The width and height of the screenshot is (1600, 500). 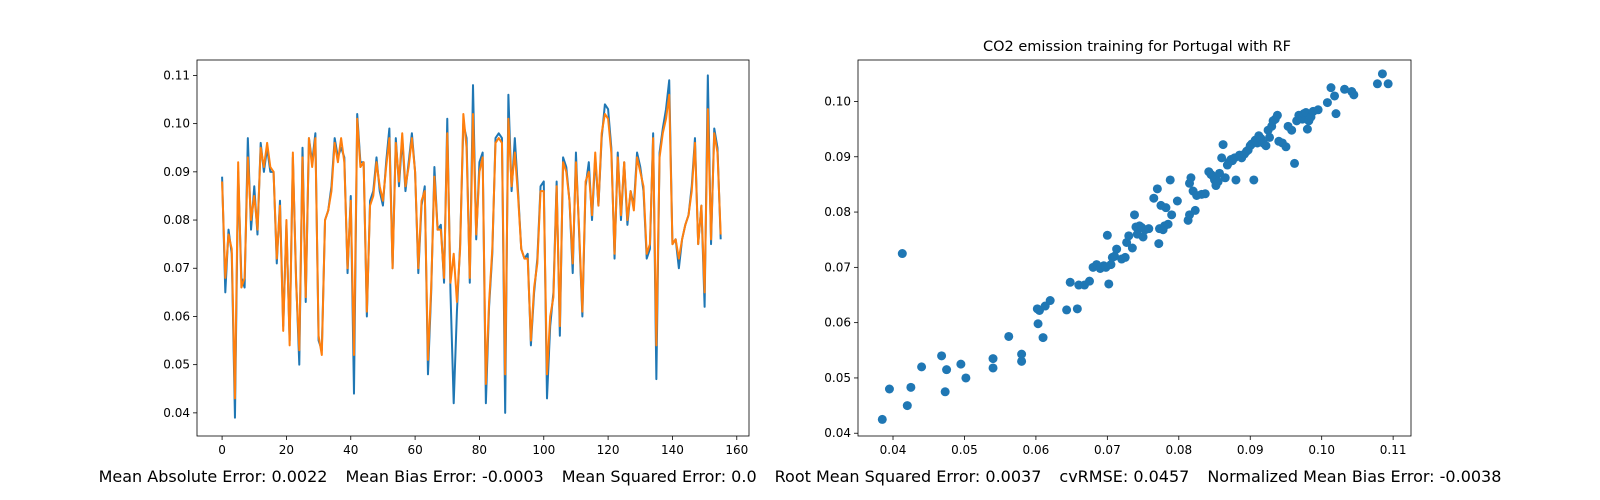 What do you see at coordinates (964, 450) in the screenshot?
I see `x-tick-label: 0.05` at bounding box center [964, 450].